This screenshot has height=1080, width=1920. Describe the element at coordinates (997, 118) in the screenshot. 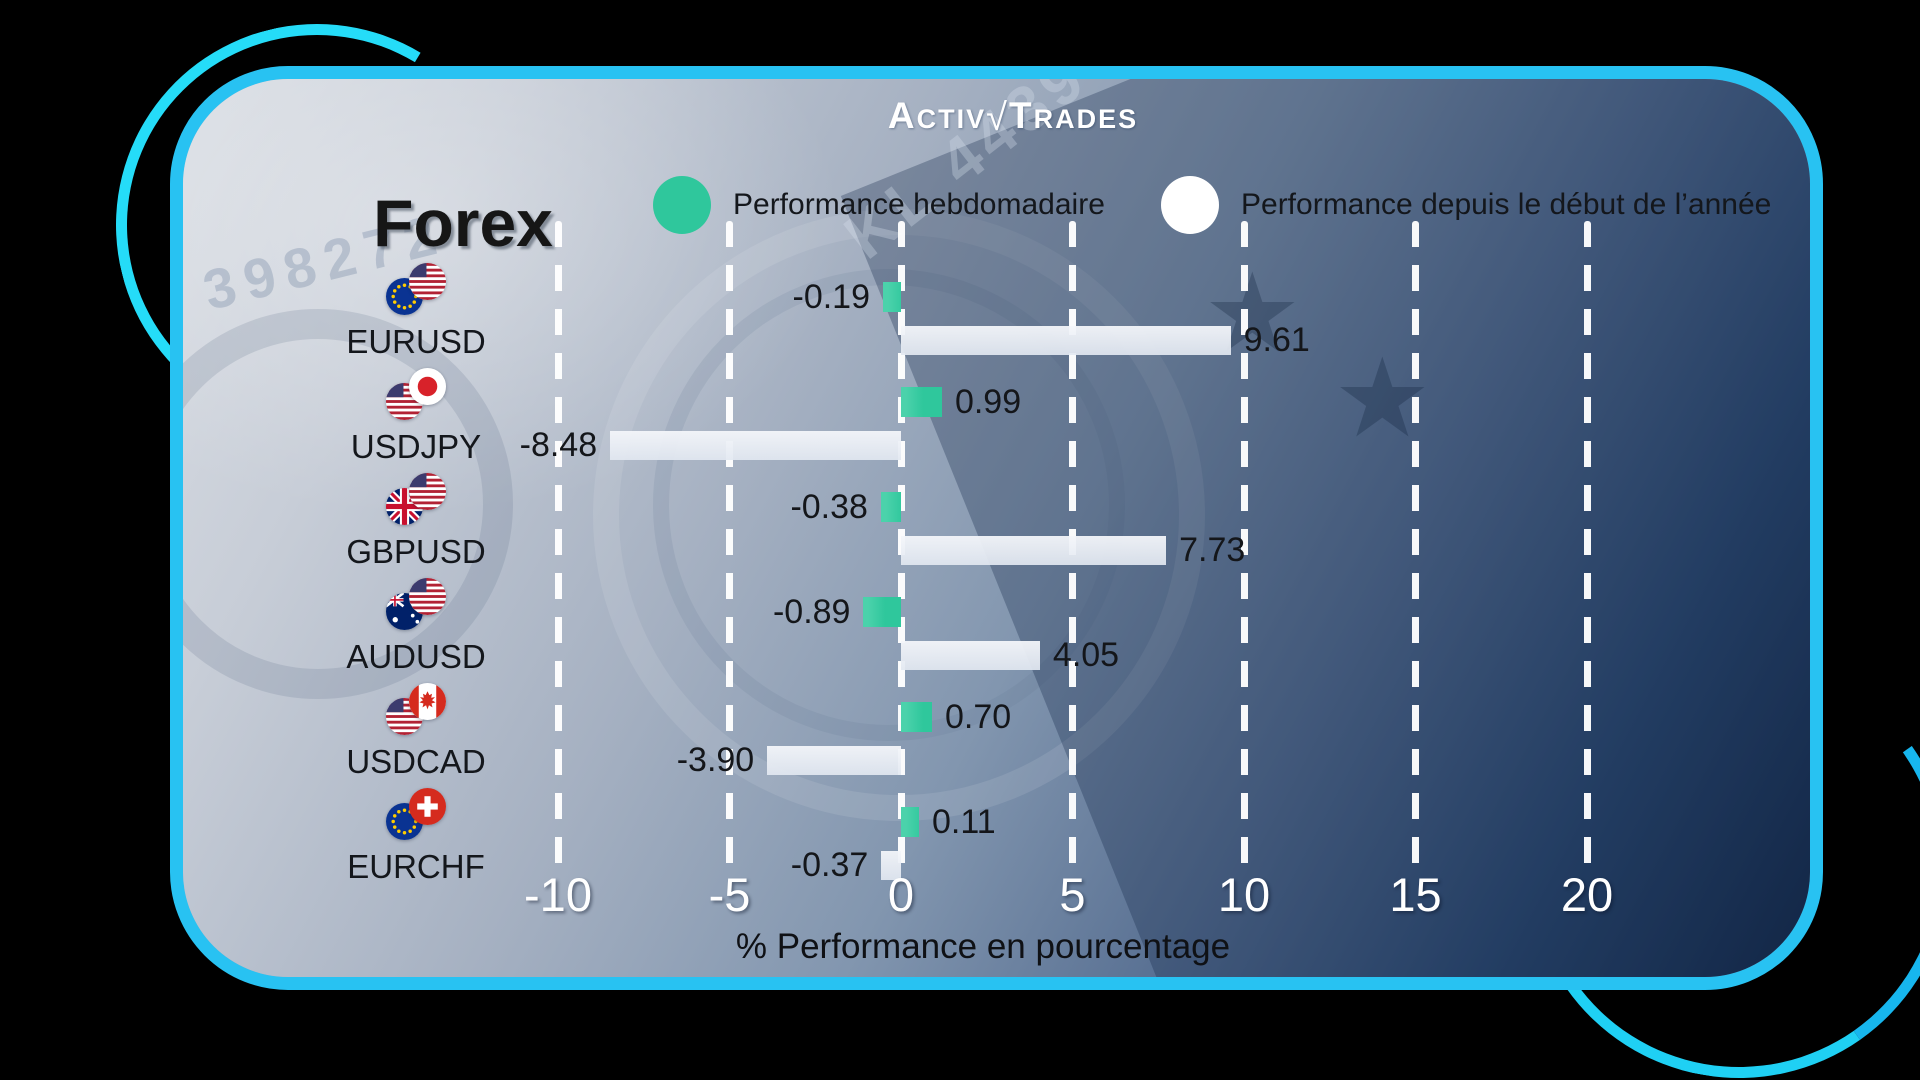

I see `checkmark-icon: √` at that location.